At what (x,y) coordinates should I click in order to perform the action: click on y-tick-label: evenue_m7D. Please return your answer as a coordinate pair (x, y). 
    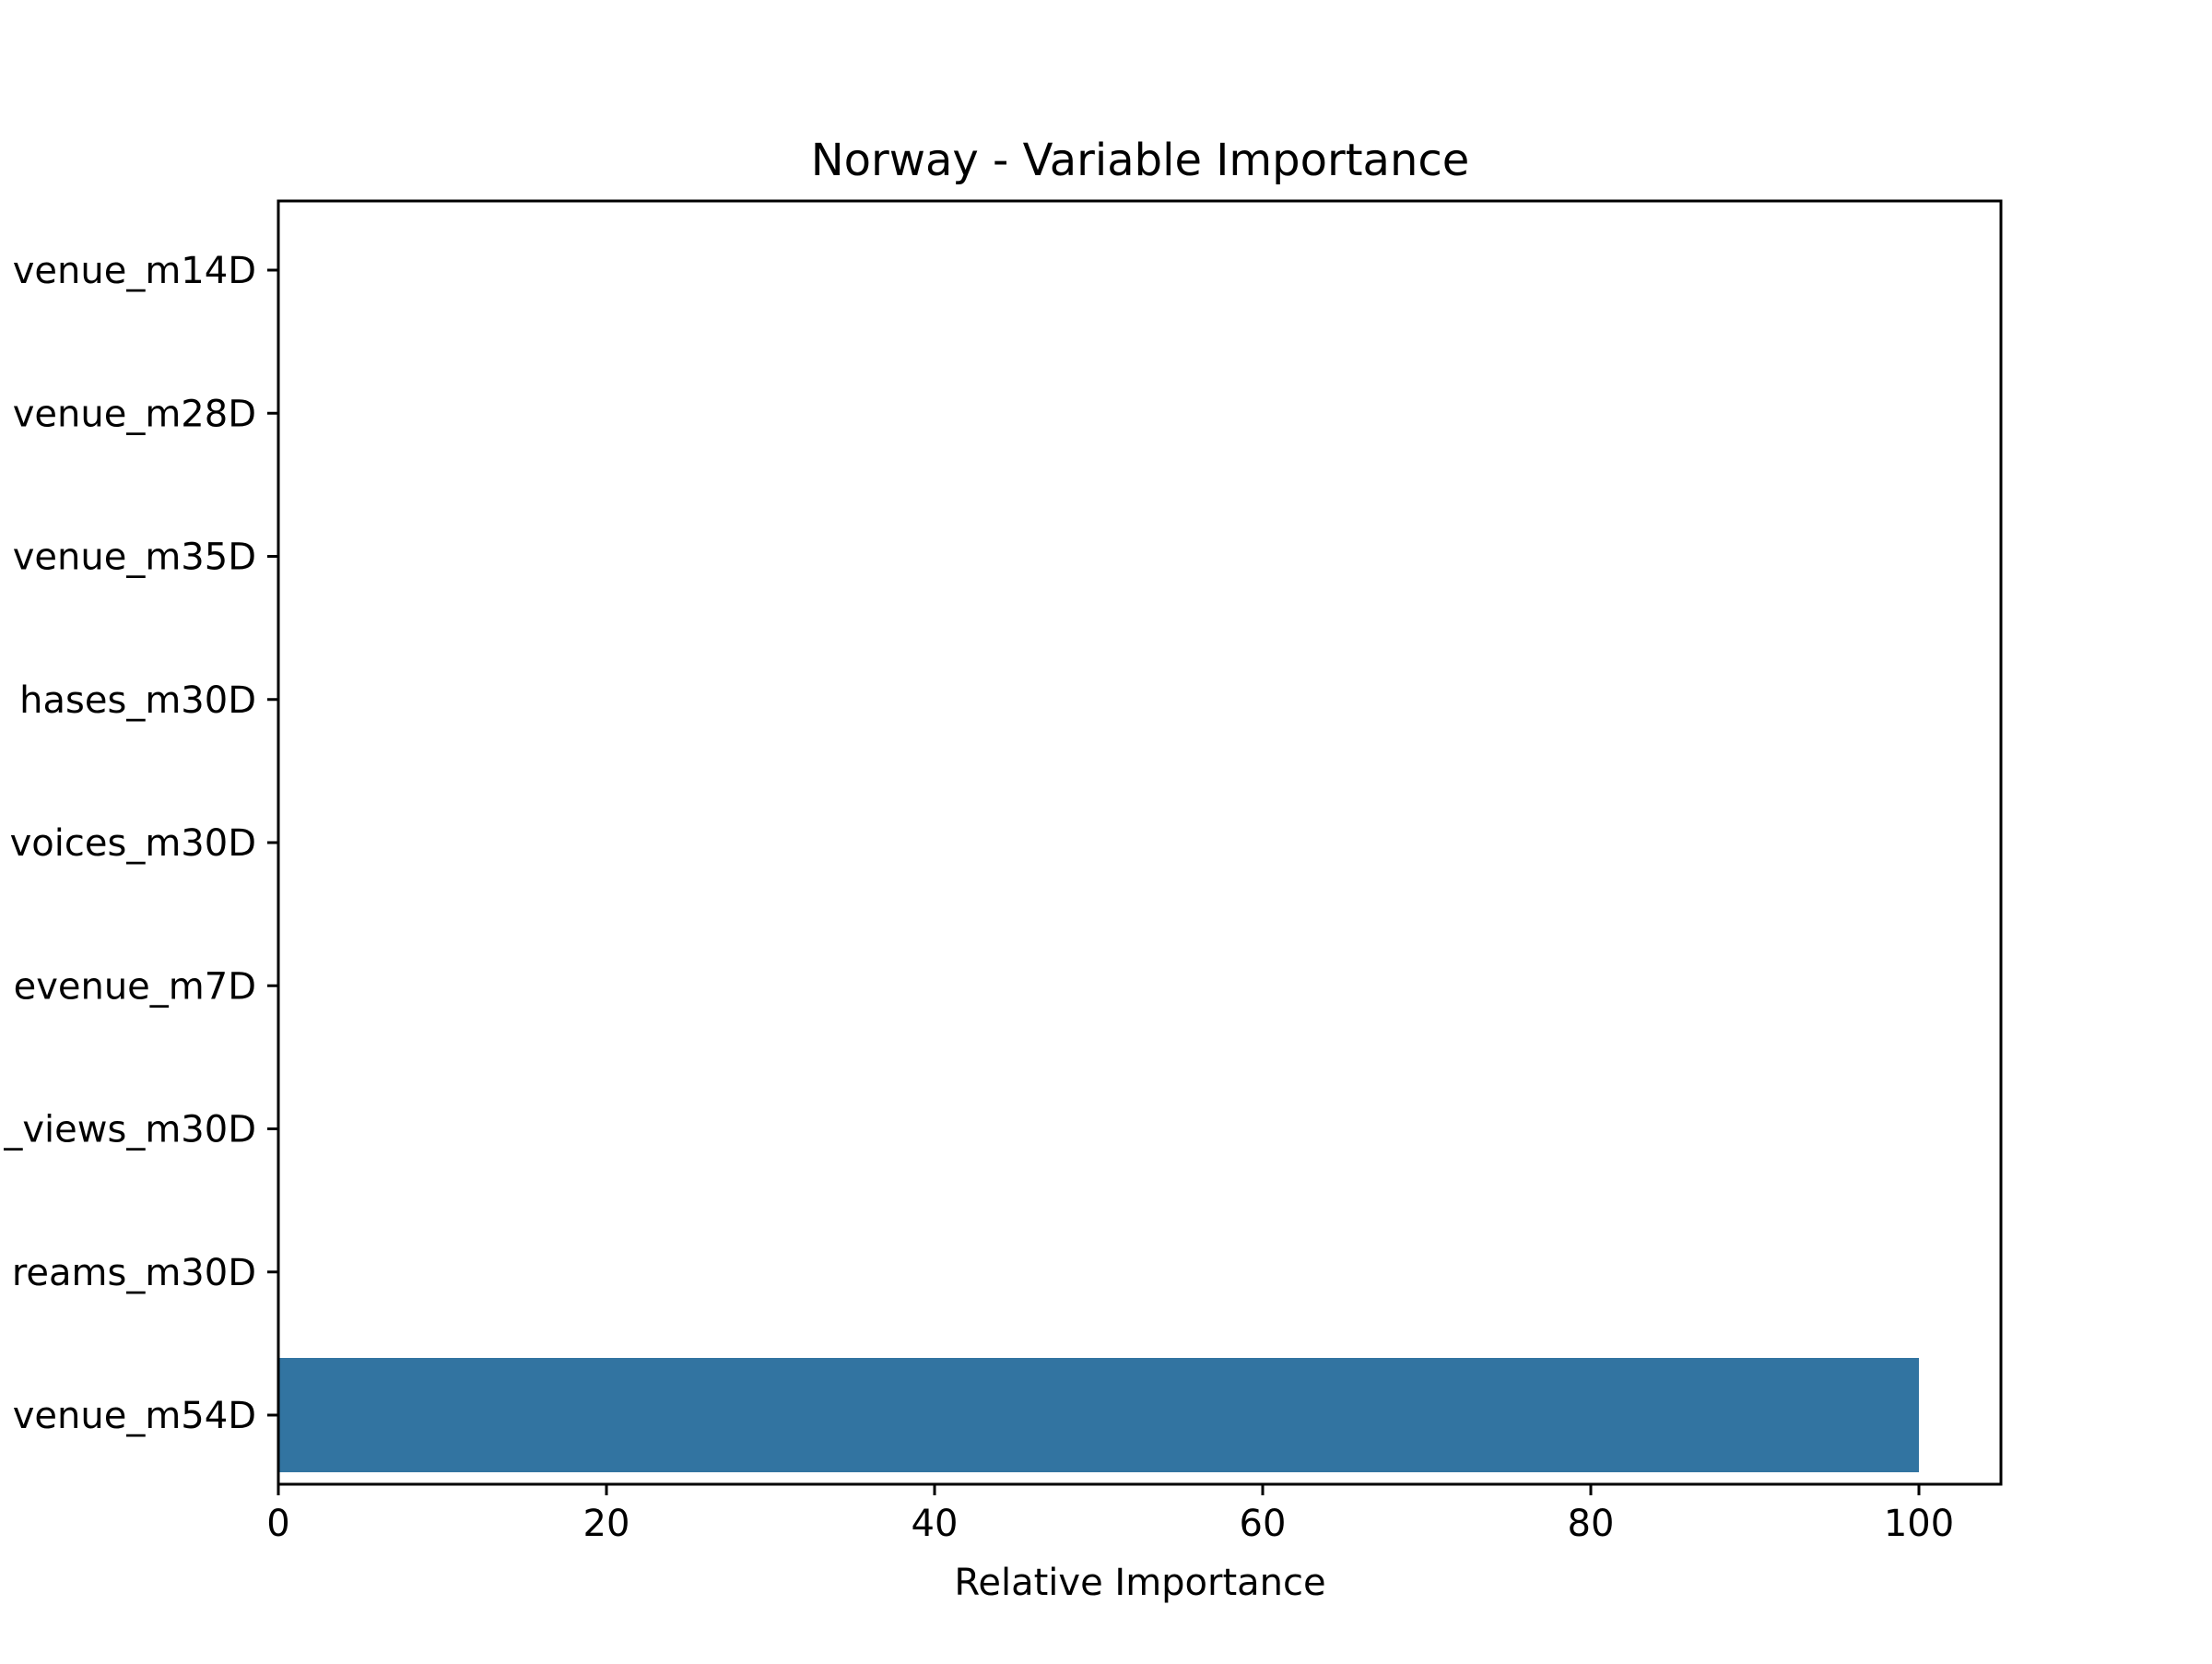
    Looking at the image, I should click on (135, 986).